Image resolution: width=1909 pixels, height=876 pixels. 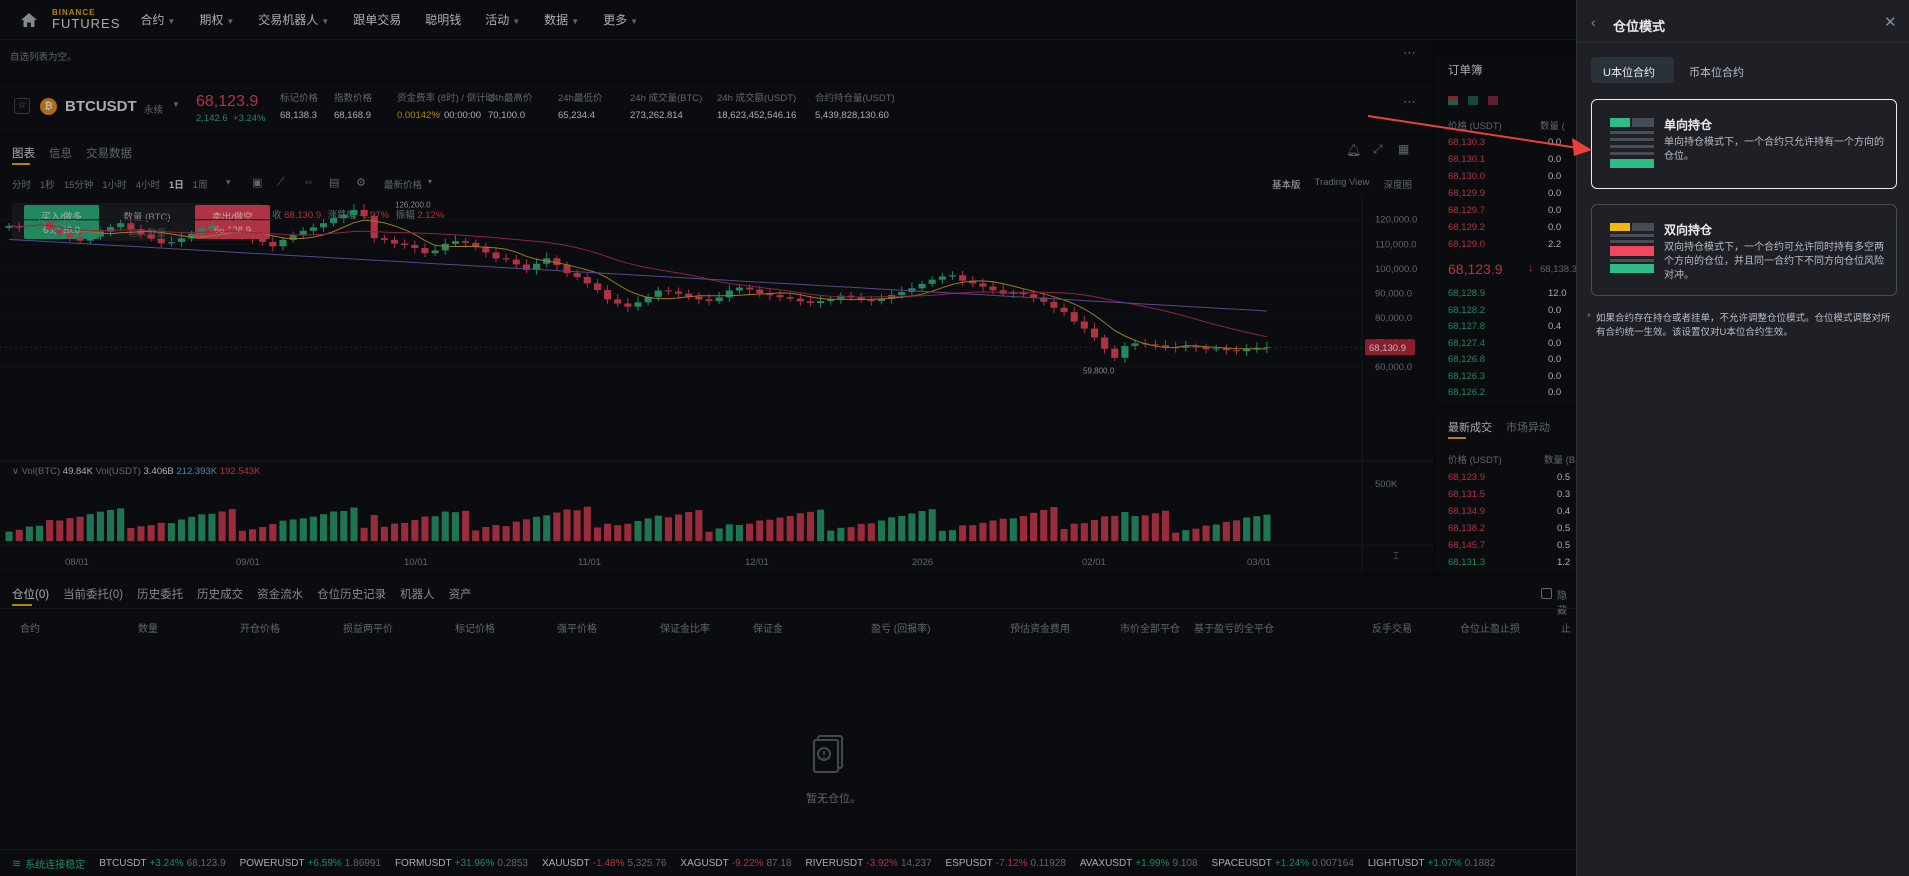 What do you see at coordinates (1283, 863) in the screenshot?
I see `ticker-item: SPACEUSDT +1.24% 0.007164` at bounding box center [1283, 863].